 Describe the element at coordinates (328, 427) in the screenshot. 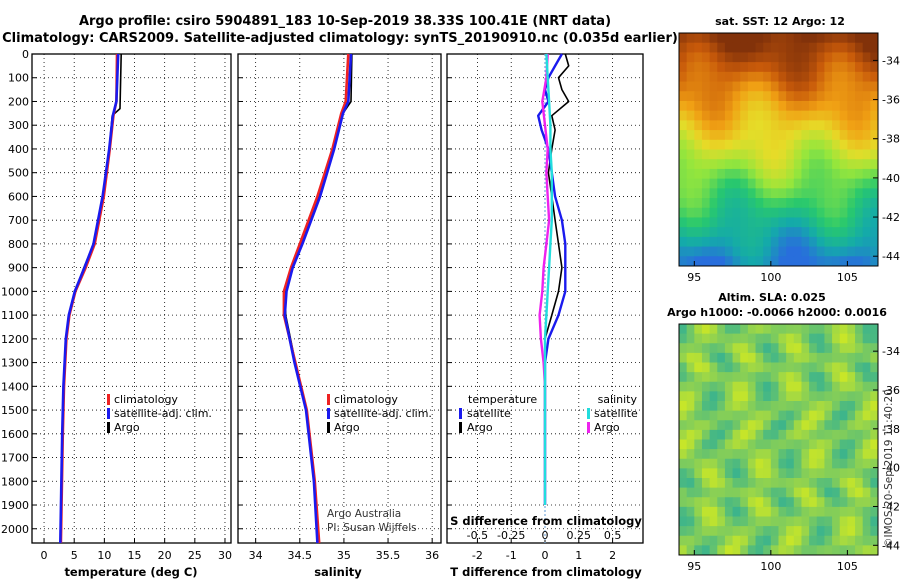

I see `legend-swatch` at that location.